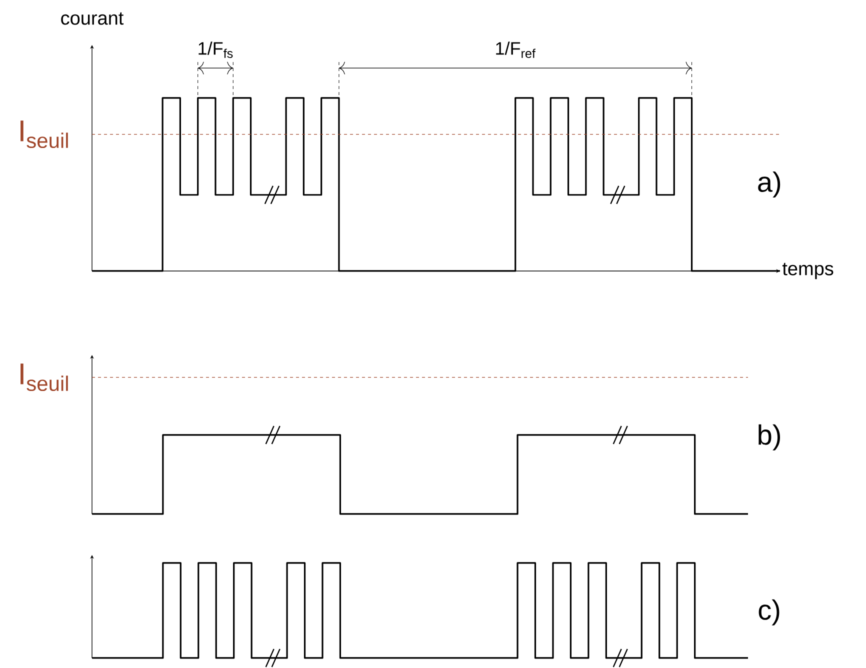 This screenshot has width=866, height=668. Describe the element at coordinates (215, 50) in the screenshot. I see `text: 1/F$_{fs}$` at that location.